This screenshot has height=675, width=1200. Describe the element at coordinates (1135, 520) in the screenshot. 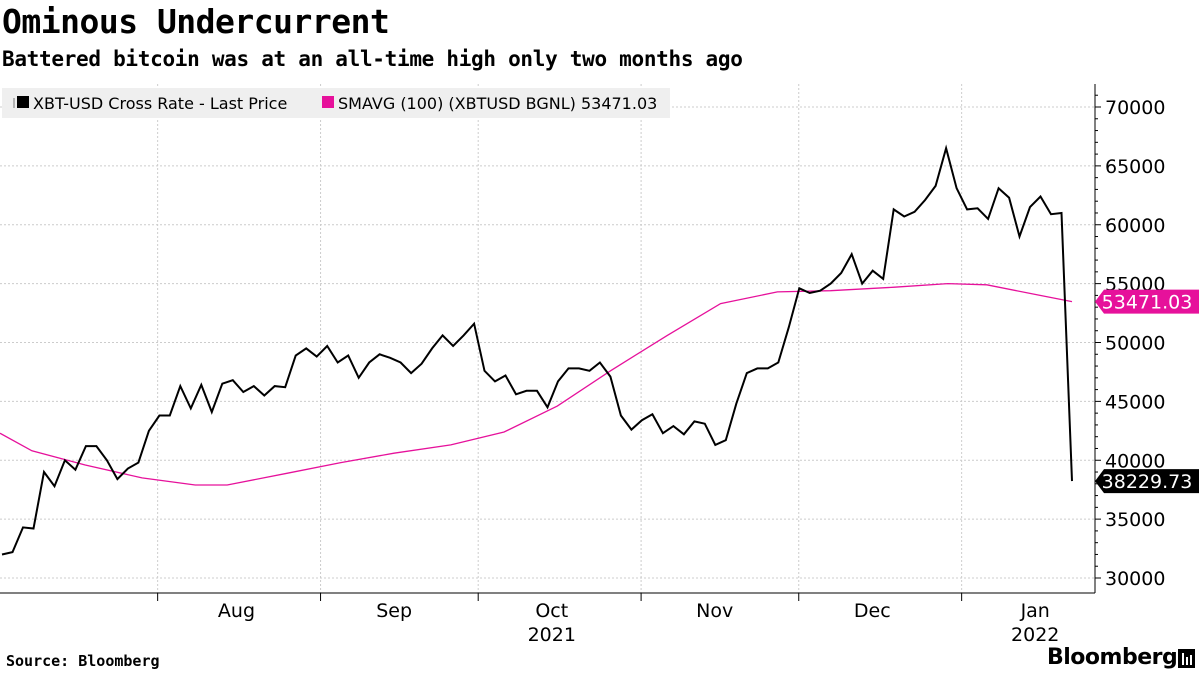

I see `y-tick-label: 35000` at that location.